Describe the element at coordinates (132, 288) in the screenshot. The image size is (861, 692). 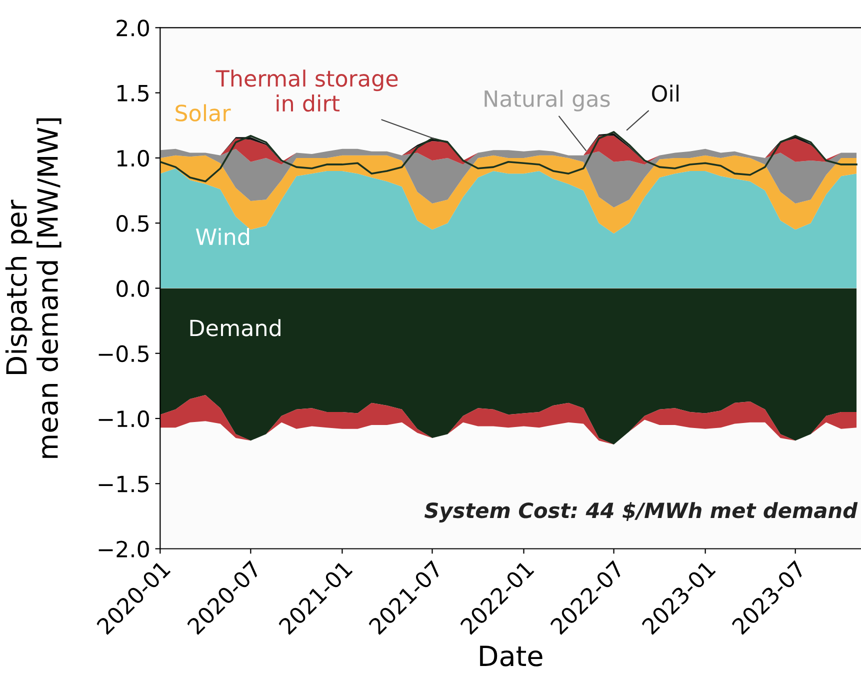
I see `y-tick-label: 0.0` at that location.